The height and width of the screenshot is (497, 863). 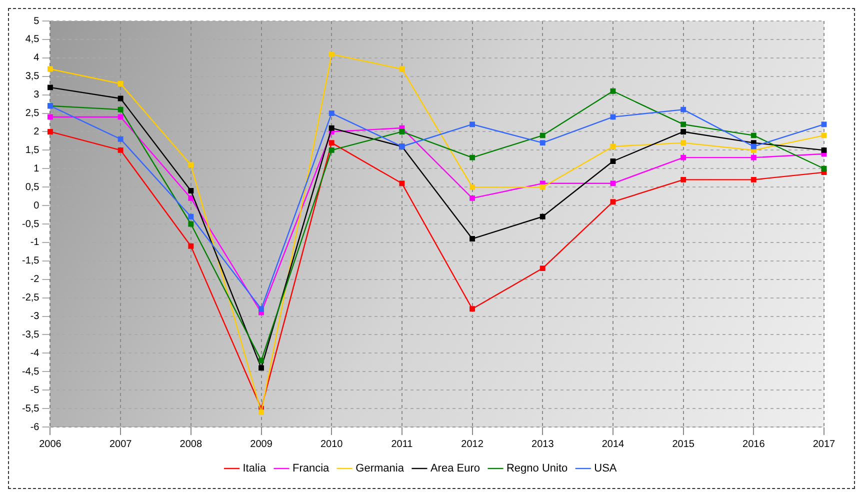 I want to click on legend-label: Regno Unito, so click(x=537, y=468).